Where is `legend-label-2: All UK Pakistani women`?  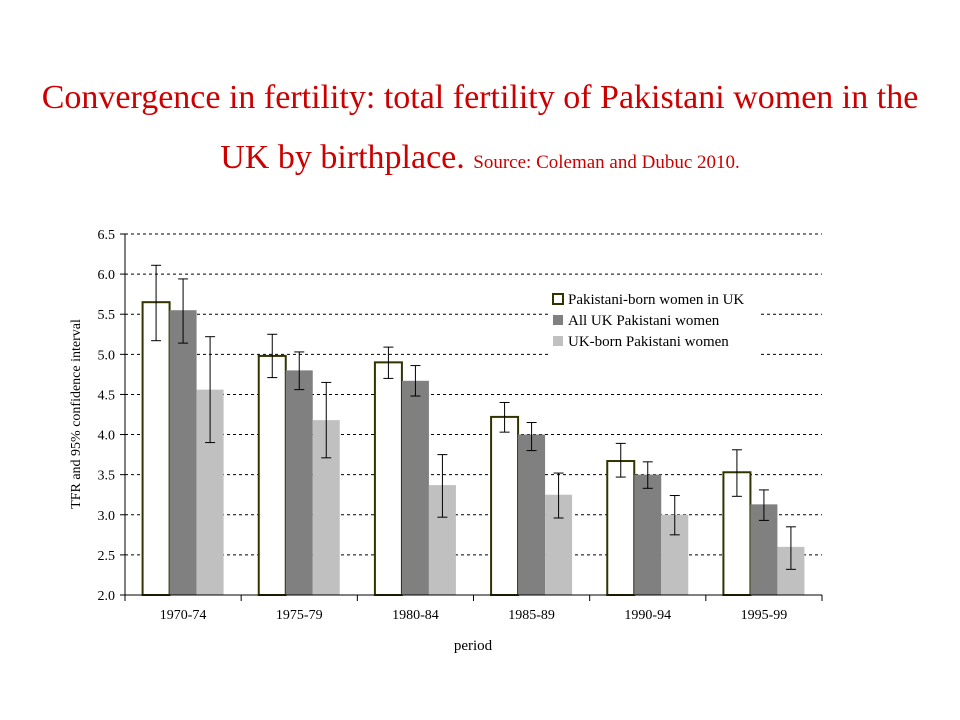
legend-label-2: All UK Pakistani women is located at coordinates (644, 321).